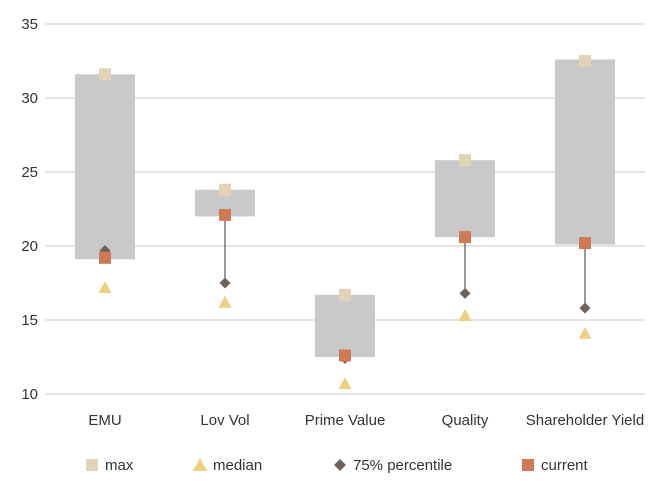  Describe the element at coordinates (345, 420) in the screenshot. I see `x-tick-label: Prime Value` at that location.